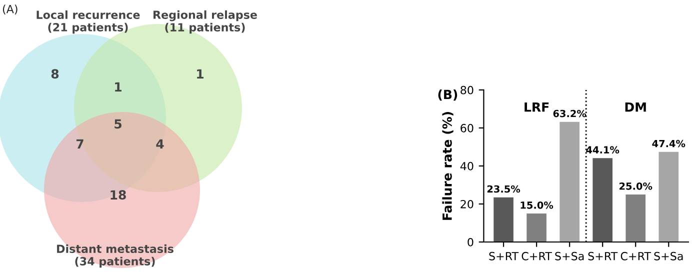 Image resolution: width=694 pixels, height=275 pixels. What do you see at coordinates (118, 124) in the screenshot?
I see `text: 5` at bounding box center [118, 124].